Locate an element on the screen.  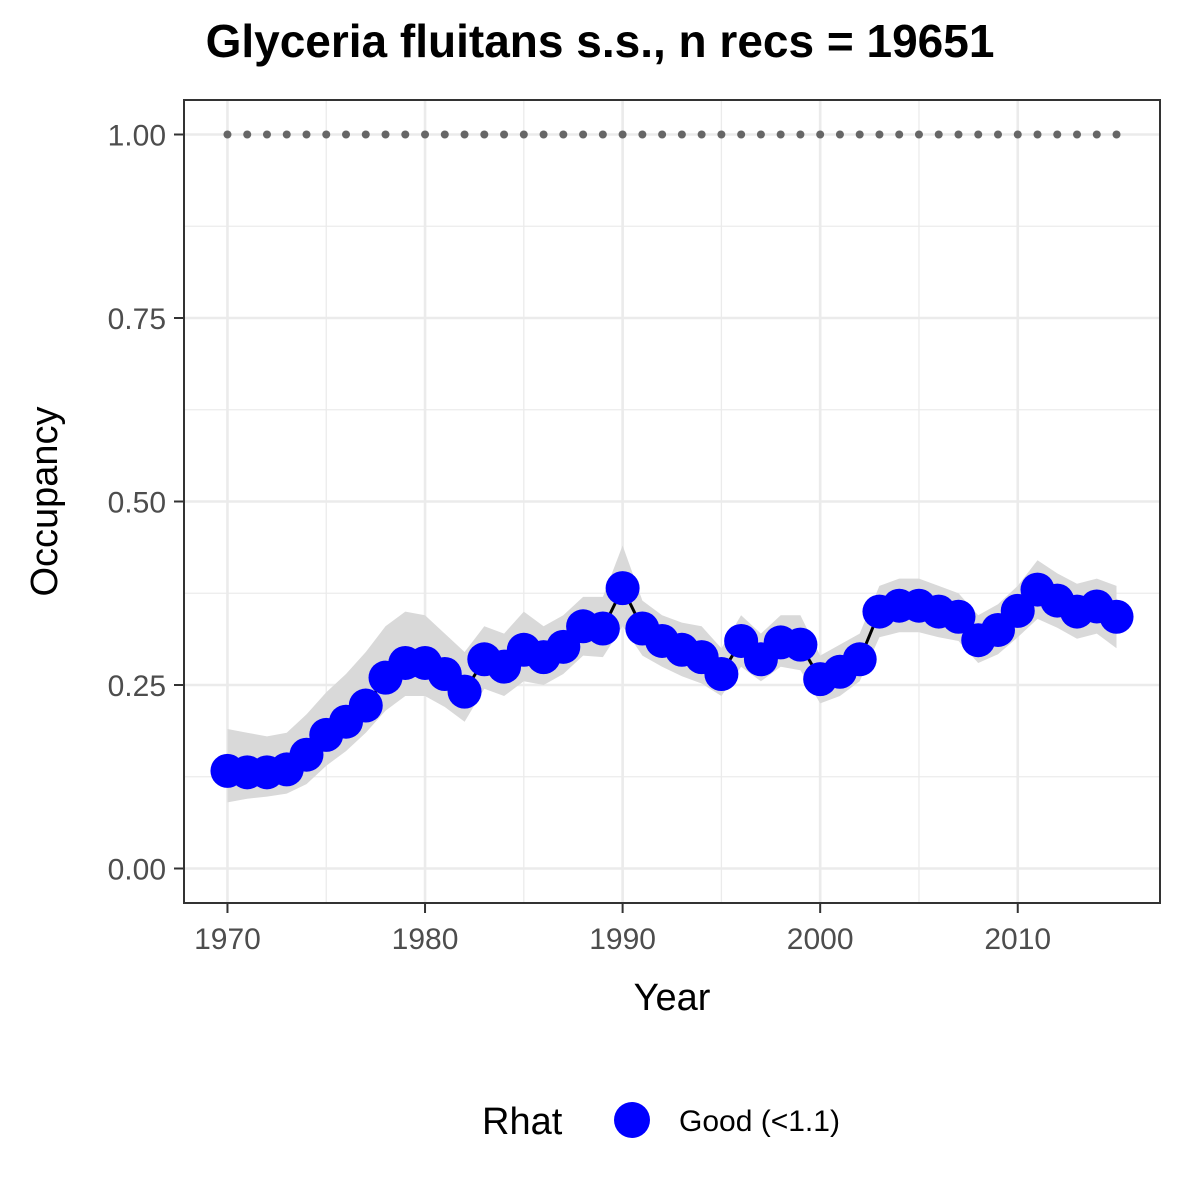
x-tick-label: 2000 is located at coordinates (820, 939).